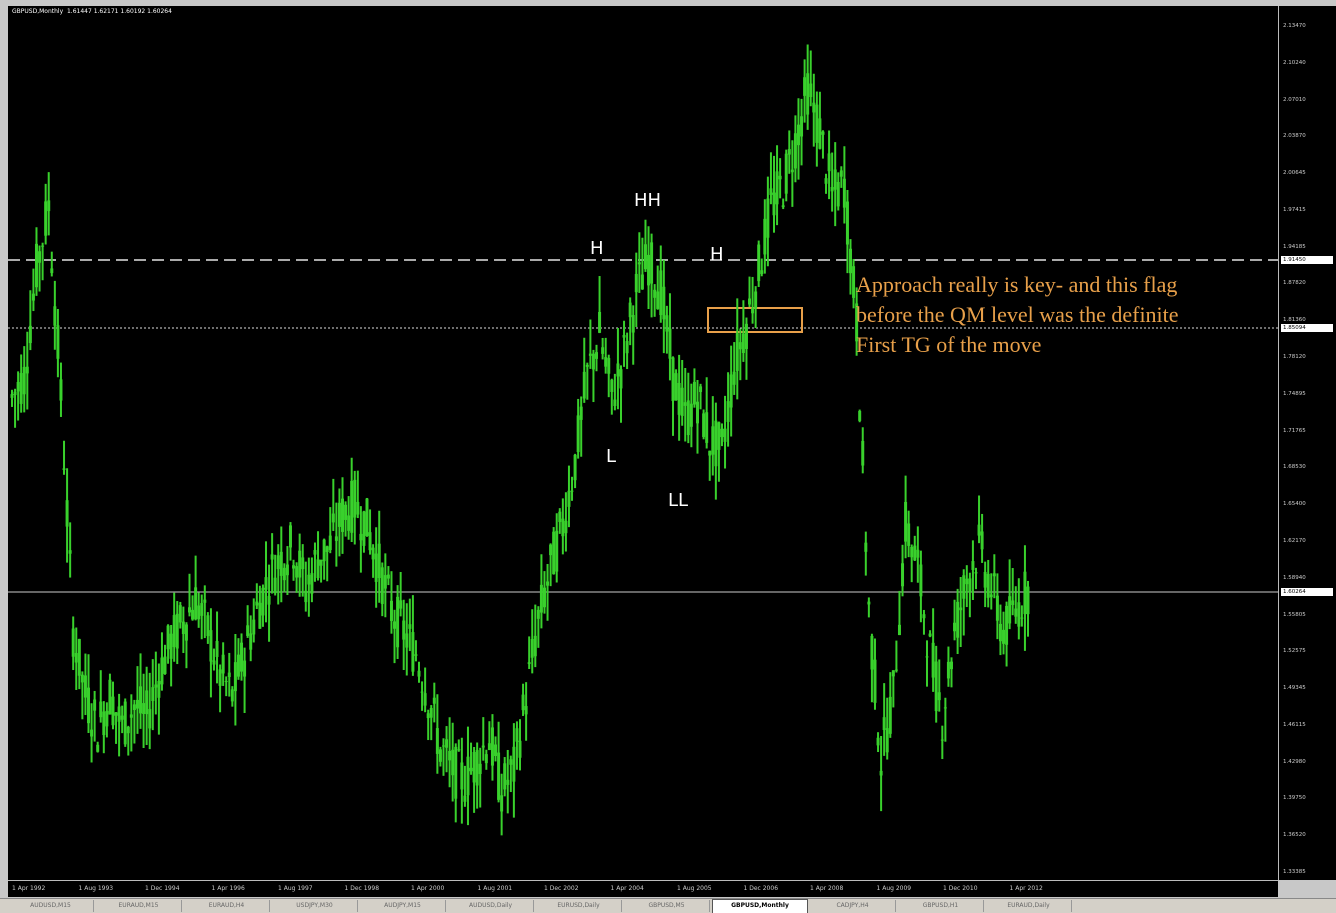 The height and width of the screenshot is (913, 1336). Describe the element at coordinates (51, 906) in the screenshot. I see `tab-audusd-m15: AUDUSD,M15` at that location.